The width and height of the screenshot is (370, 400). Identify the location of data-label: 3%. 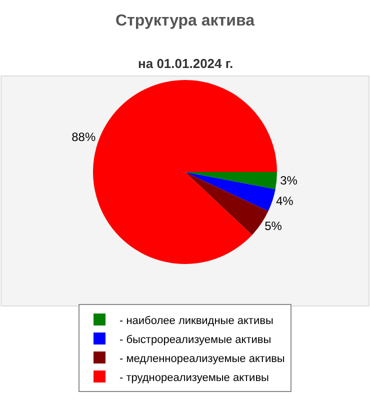
(289, 181).